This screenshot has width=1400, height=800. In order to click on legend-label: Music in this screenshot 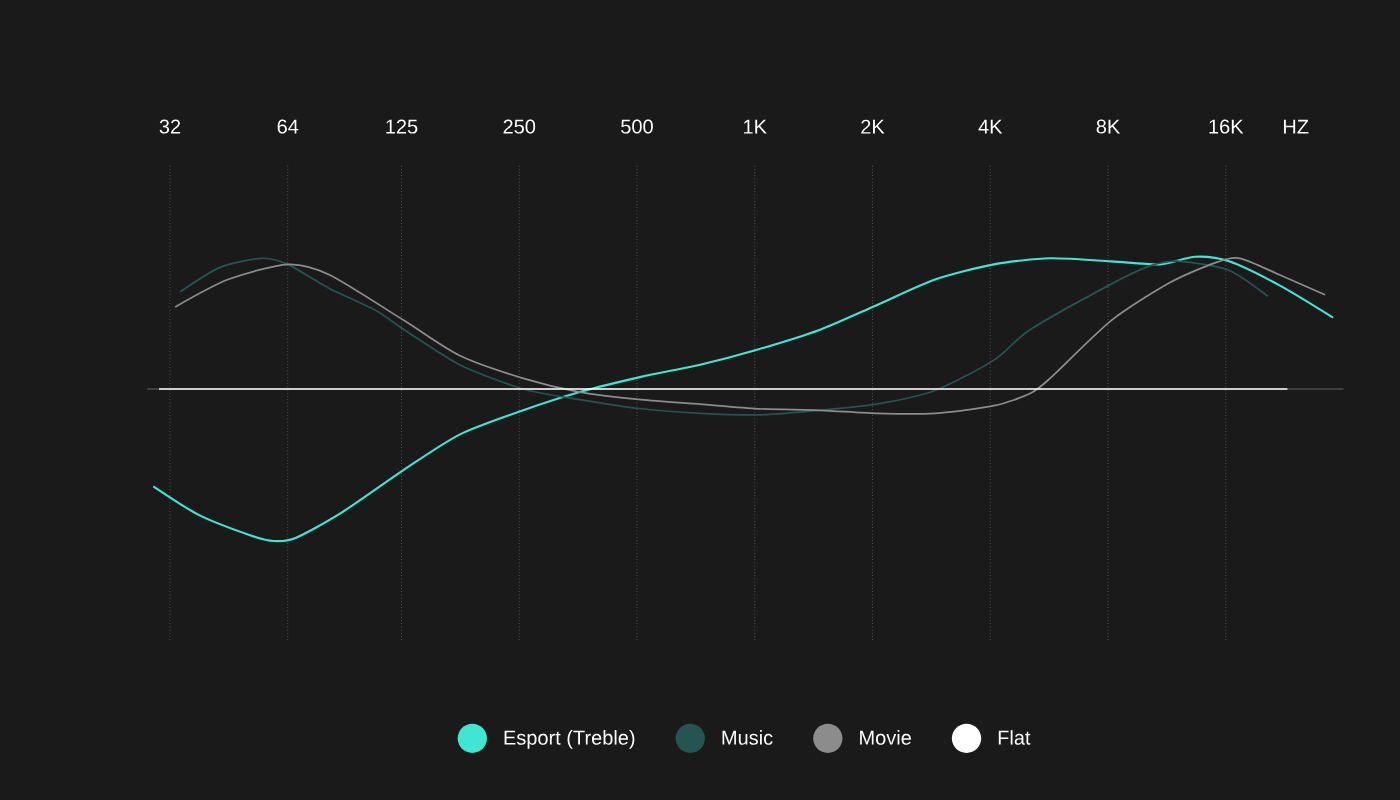, I will do `click(747, 737)`.